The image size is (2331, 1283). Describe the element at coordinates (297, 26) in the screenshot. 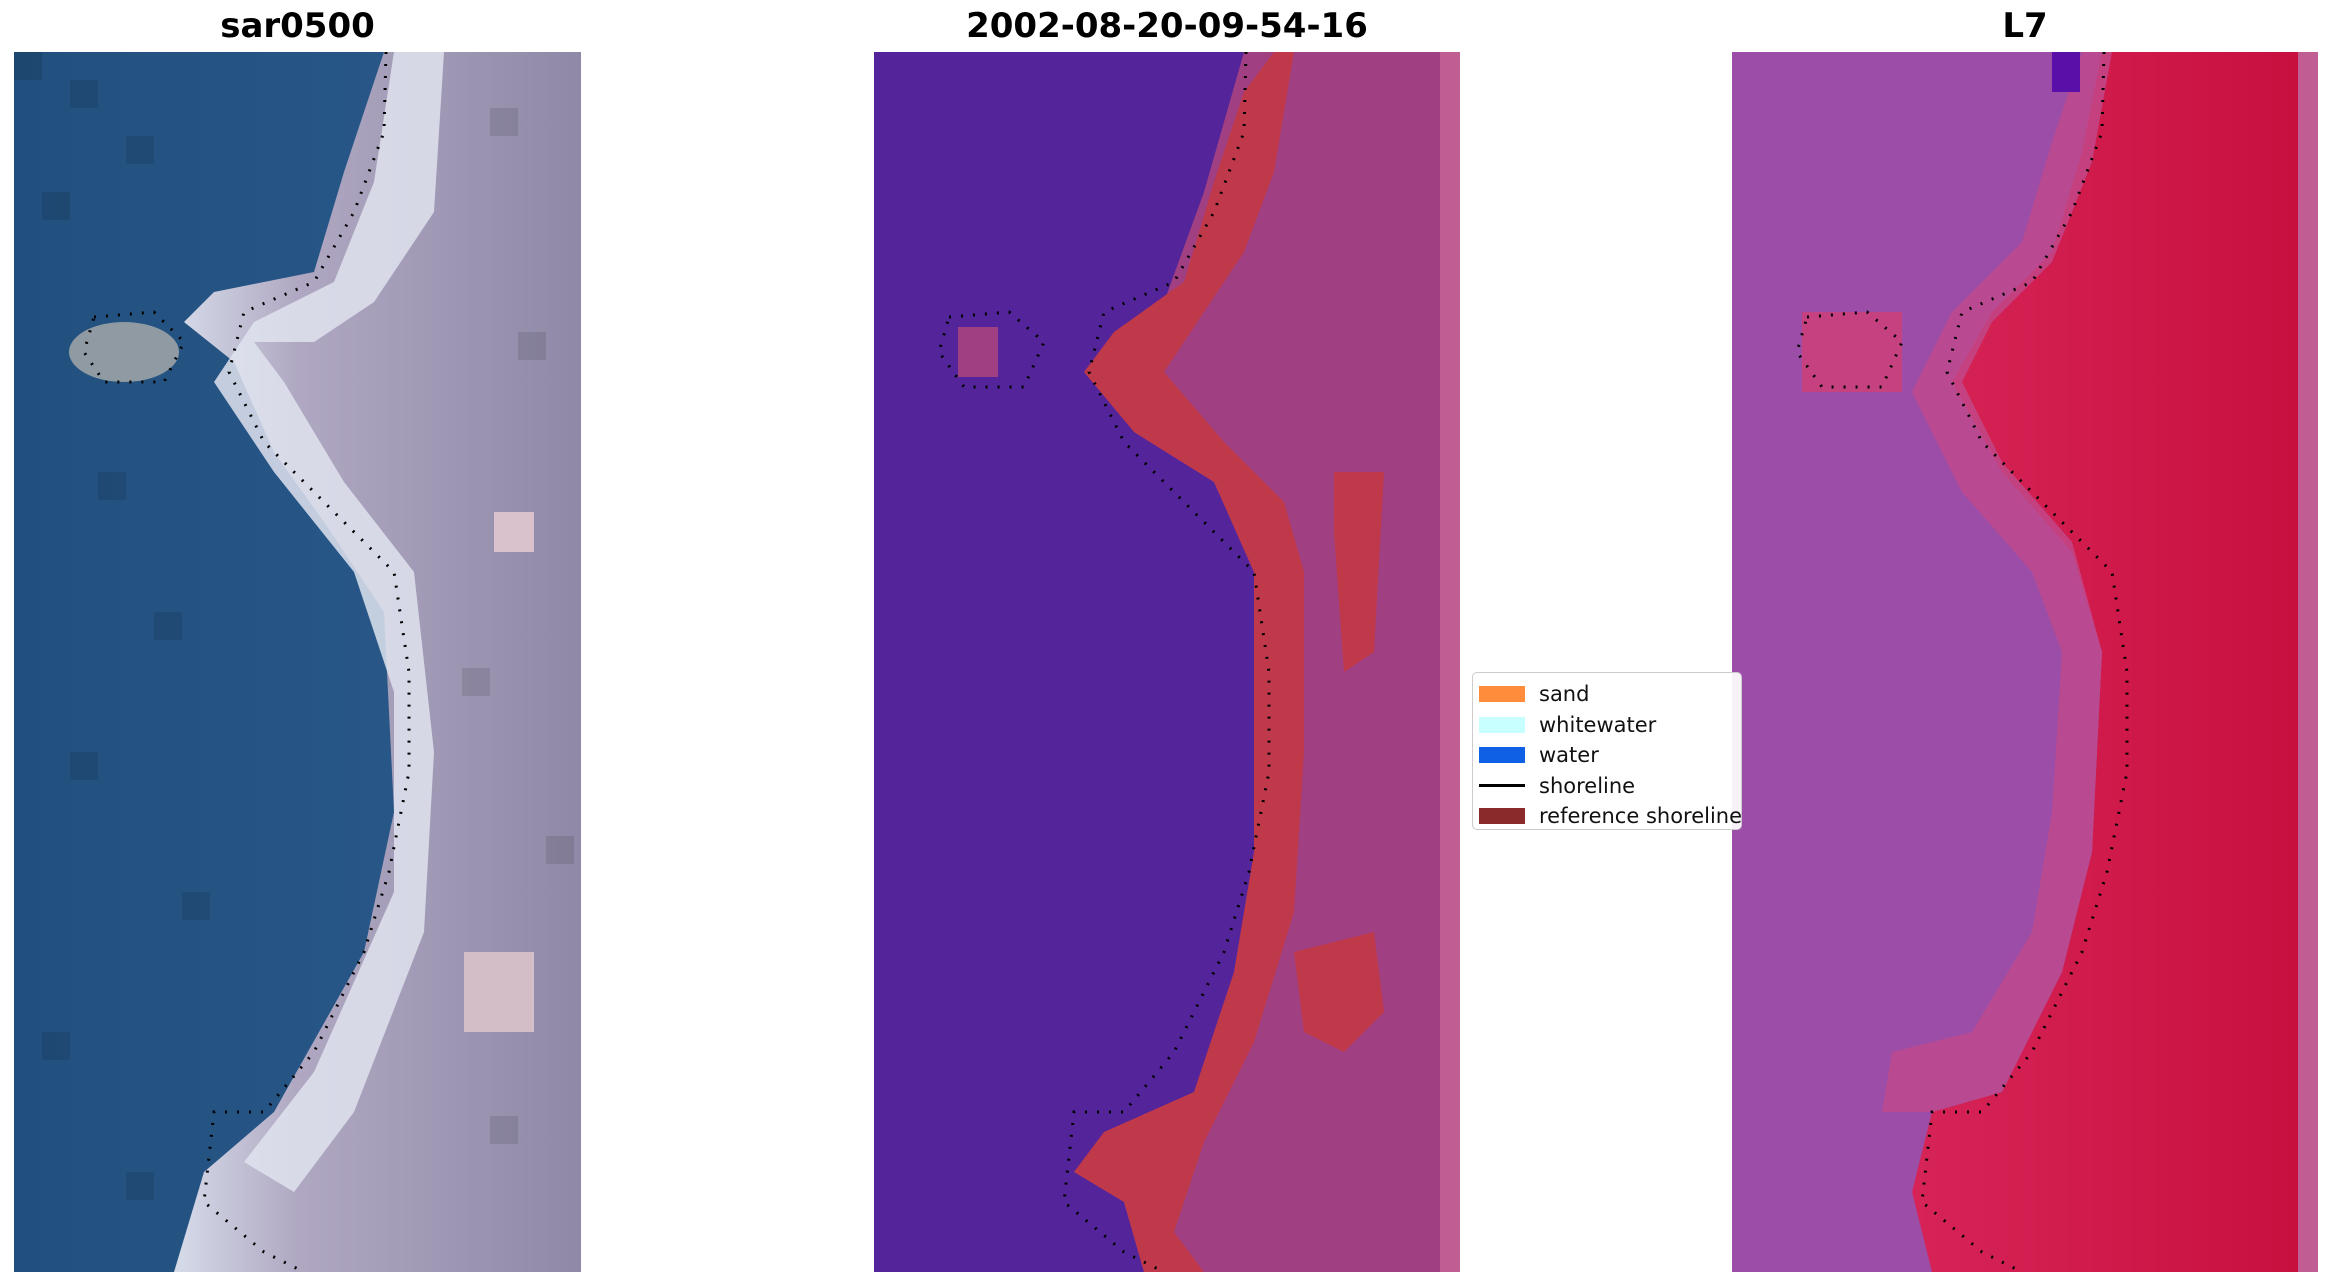

I see `panel-title-rgb: sar0500` at that location.